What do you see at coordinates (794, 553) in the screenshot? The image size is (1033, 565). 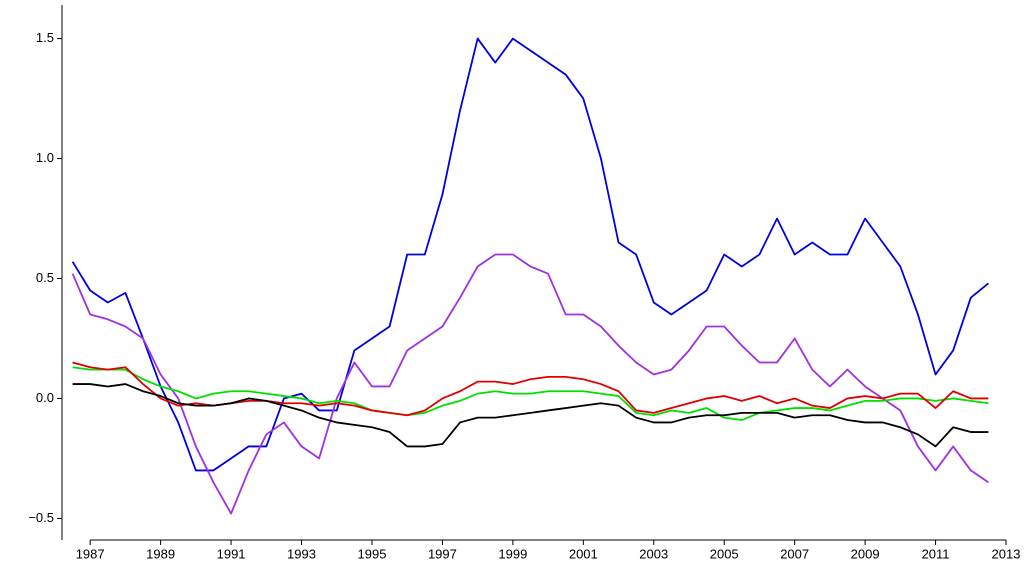 I see `x-tick-label: 2007` at bounding box center [794, 553].